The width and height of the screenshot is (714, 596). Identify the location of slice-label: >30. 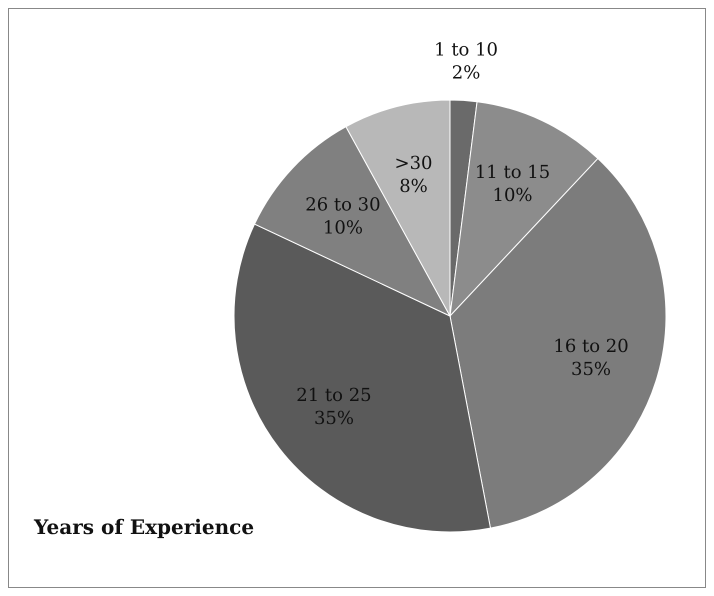
(413, 163).